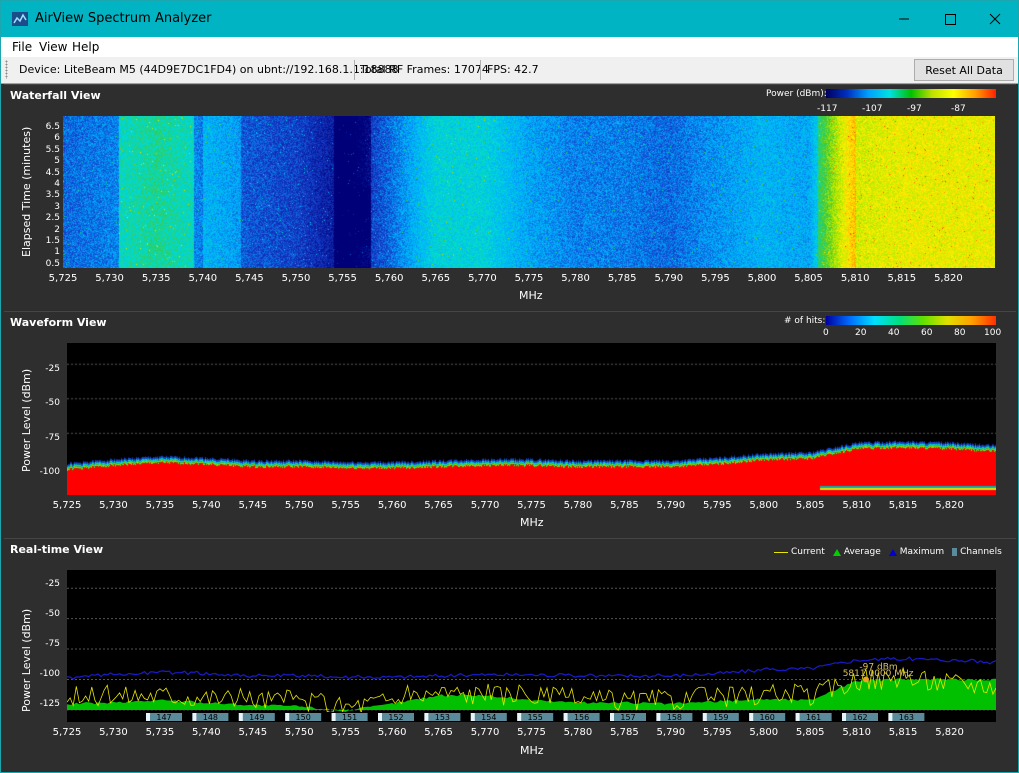 This screenshot has height=773, width=1019. I want to click on y-tick-label: 4, so click(57, 184).